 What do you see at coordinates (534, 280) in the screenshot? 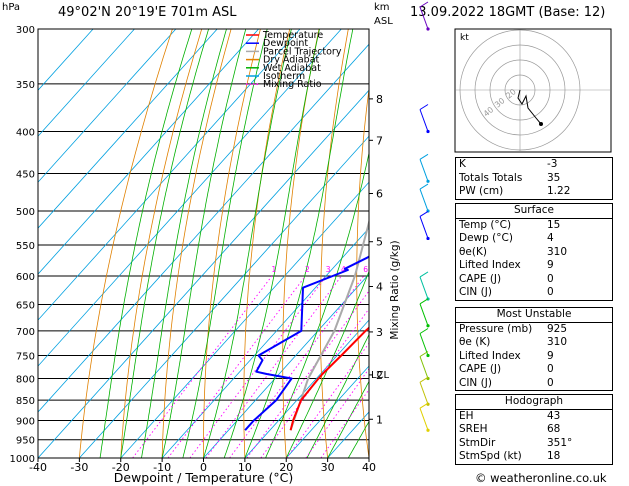
I see `surface-row: CAPE (J) 0` at bounding box center [534, 280].